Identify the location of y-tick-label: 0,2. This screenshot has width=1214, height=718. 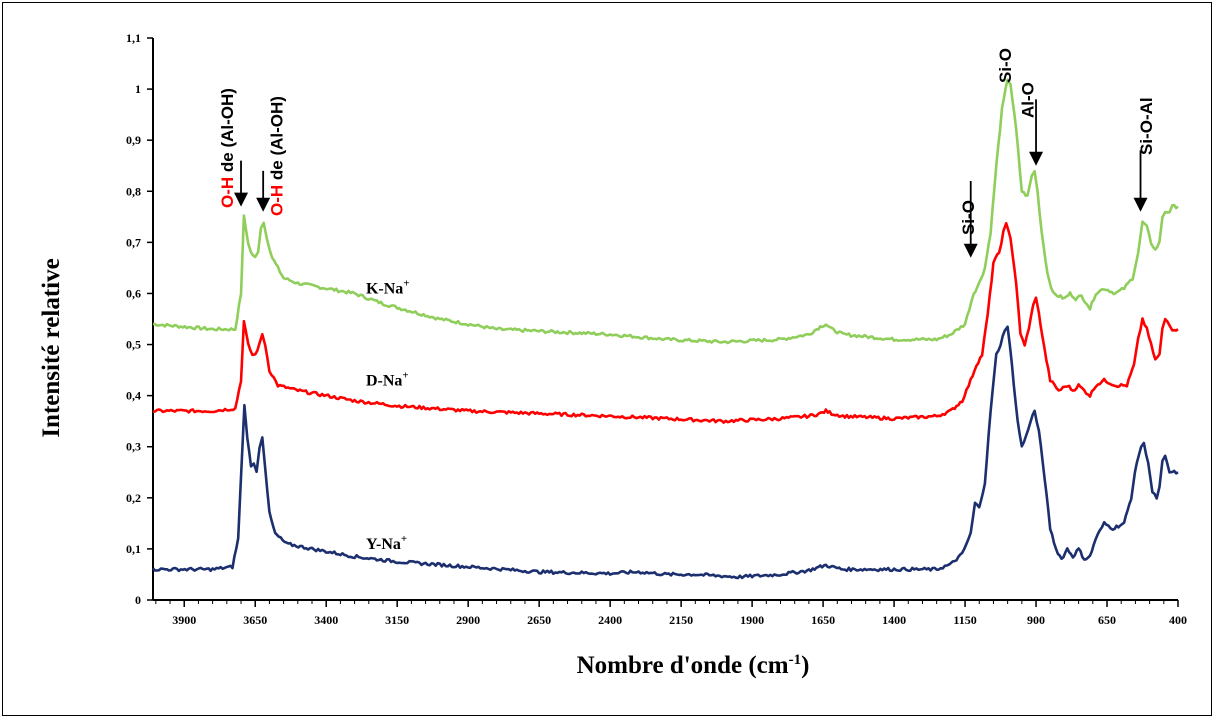
(133, 498).